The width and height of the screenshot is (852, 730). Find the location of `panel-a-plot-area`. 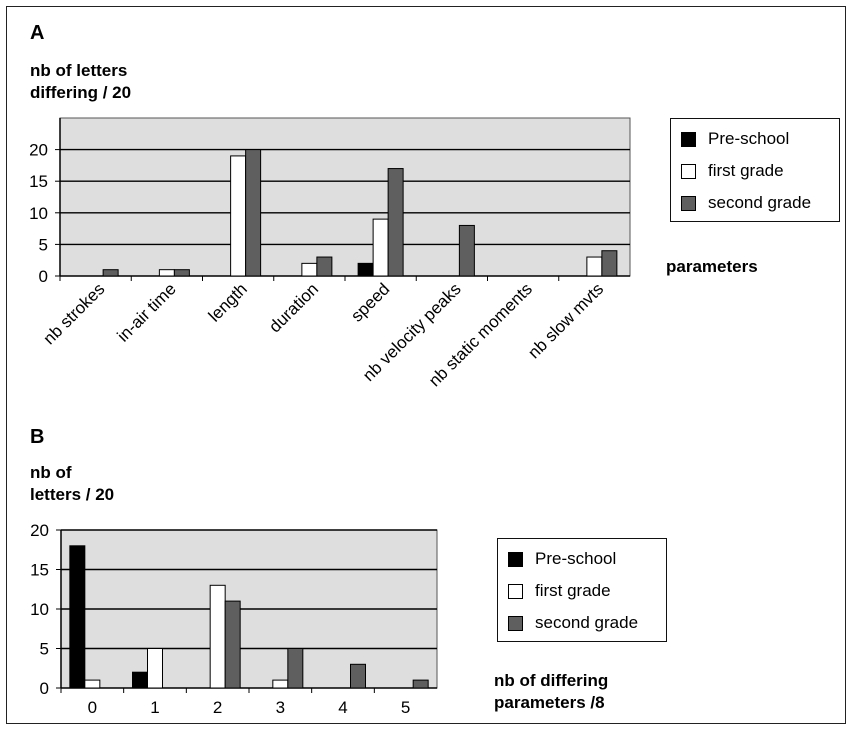

panel-a-plot-area is located at coordinates (345, 197).